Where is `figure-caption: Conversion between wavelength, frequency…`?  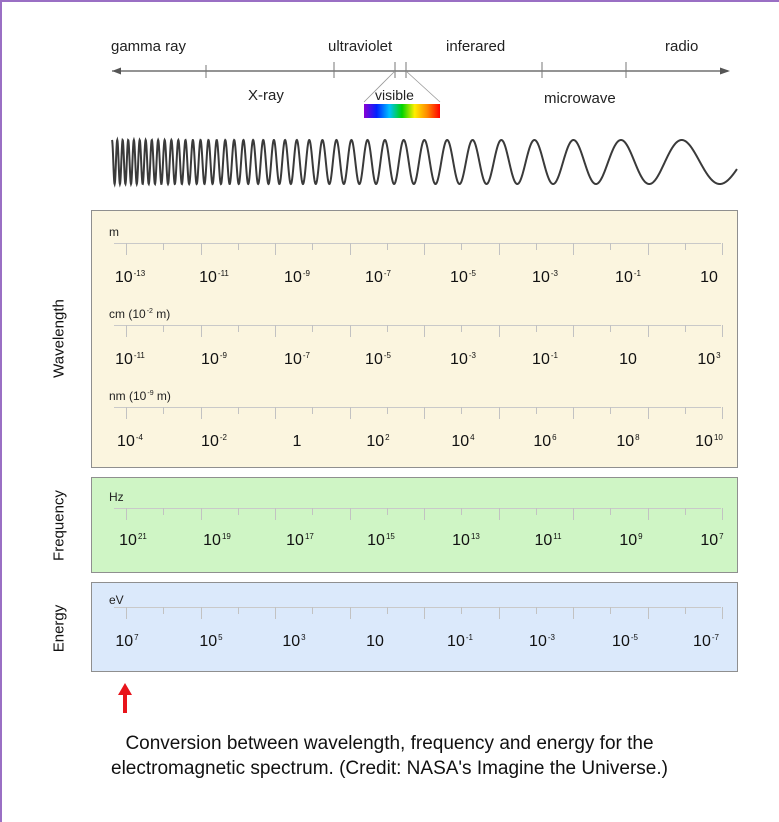
figure-caption: Conversion between wavelength, frequency… is located at coordinates (389, 756).